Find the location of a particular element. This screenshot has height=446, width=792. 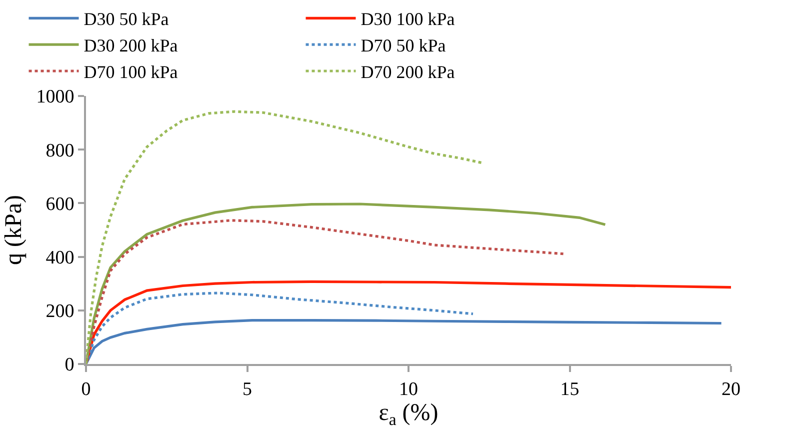

x-tick-label: 15 is located at coordinates (570, 389).